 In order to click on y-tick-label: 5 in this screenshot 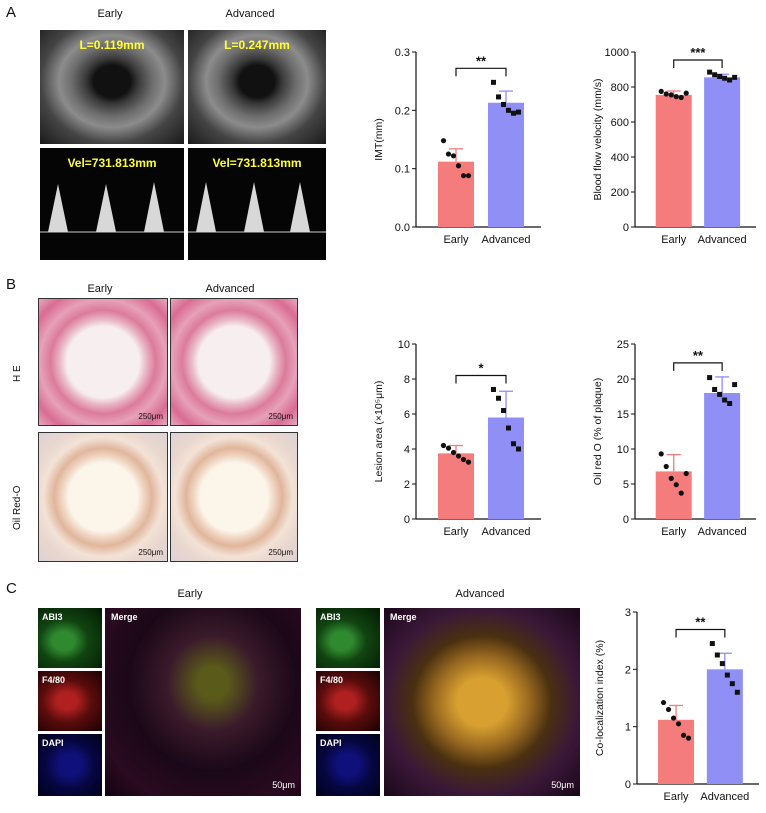, I will do `click(626, 485)`.